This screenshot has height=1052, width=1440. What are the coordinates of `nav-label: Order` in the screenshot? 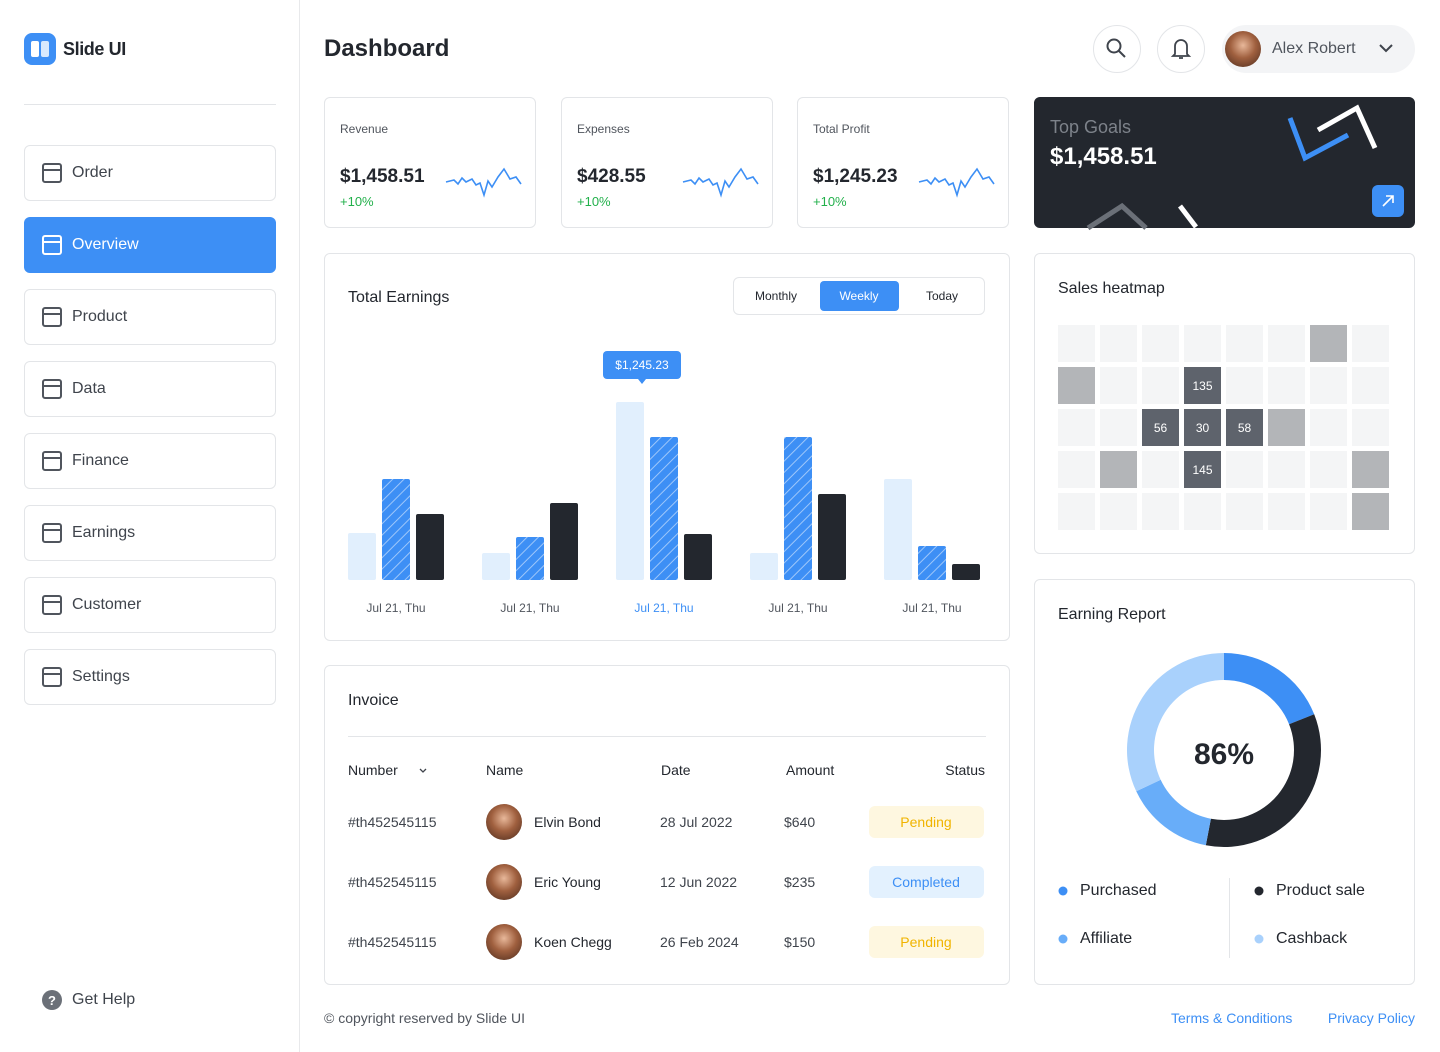 It's located at (92, 172).